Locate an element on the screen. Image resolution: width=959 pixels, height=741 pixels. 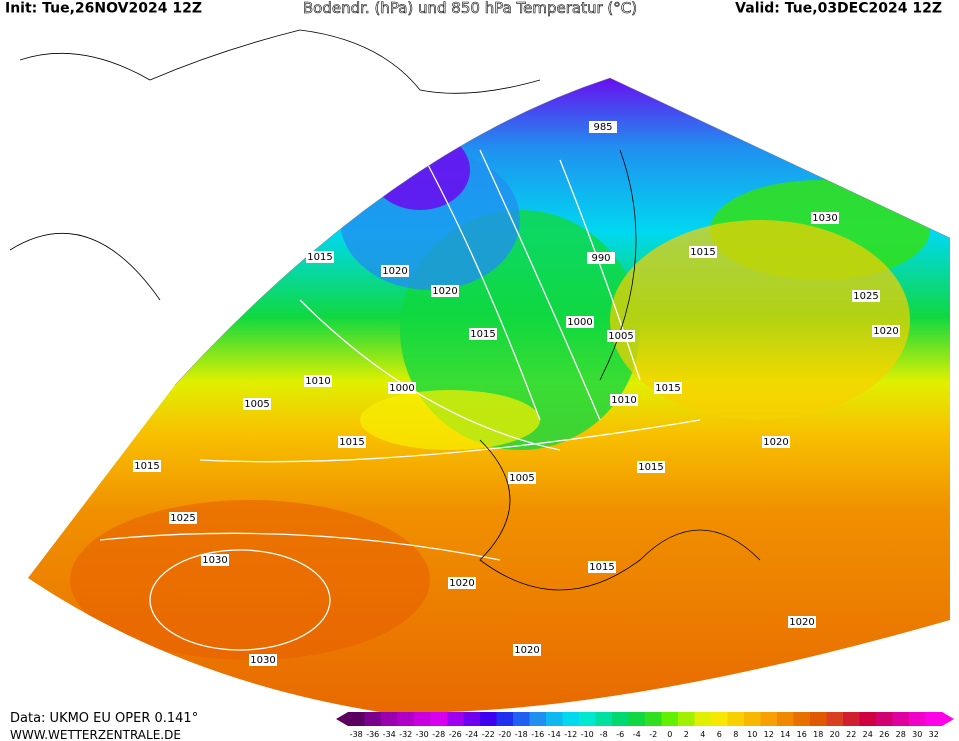
colorbar-arrow-low is located at coordinates (342, 719).